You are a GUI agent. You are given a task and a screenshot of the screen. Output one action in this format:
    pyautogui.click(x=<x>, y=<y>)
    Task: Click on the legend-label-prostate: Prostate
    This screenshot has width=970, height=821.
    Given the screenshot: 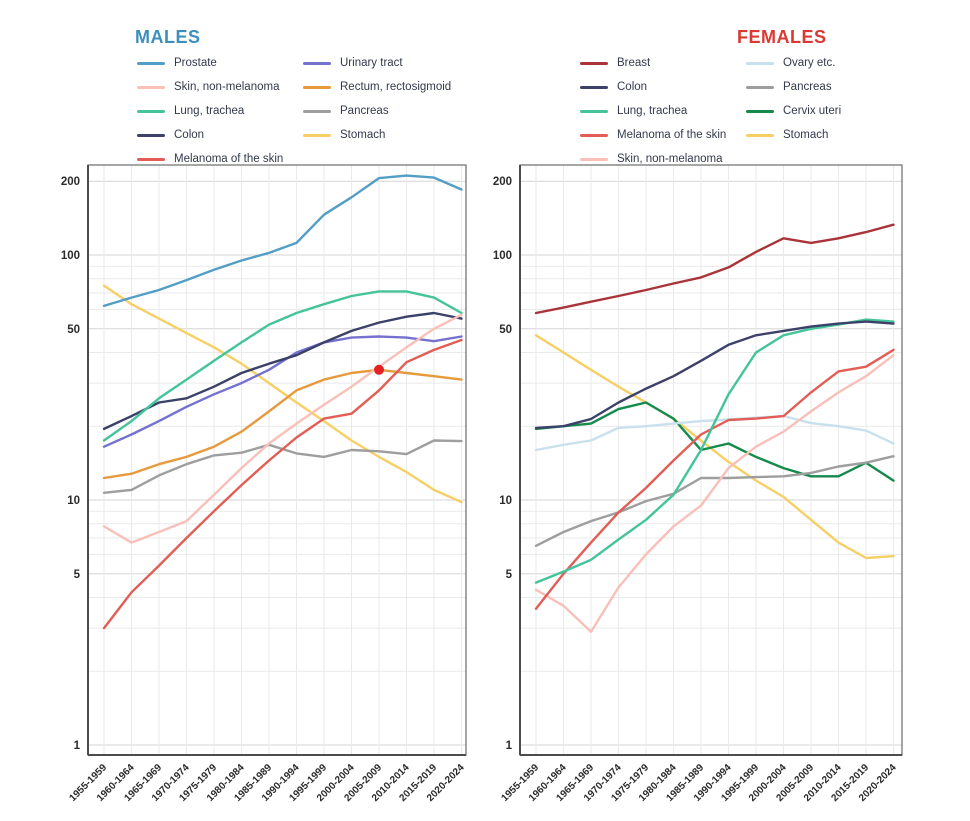 What is the action you would take?
    pyautogui.click(x=195, y=63)
    